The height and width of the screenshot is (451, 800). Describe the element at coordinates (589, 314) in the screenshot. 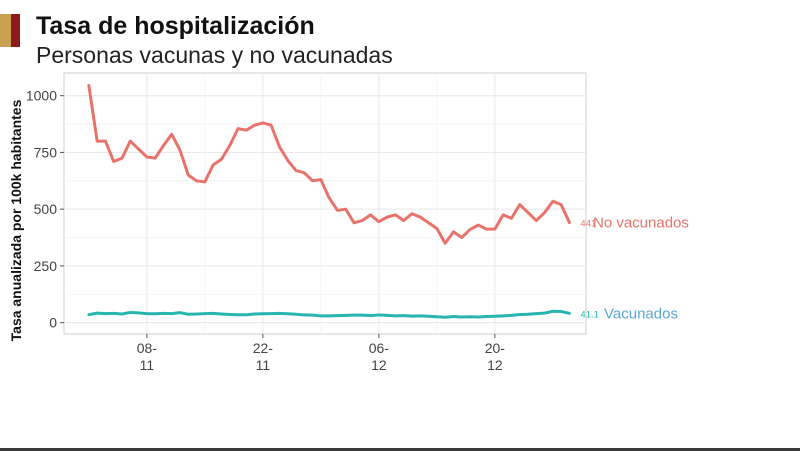

I see `series-end-value: 41.1` at that location.